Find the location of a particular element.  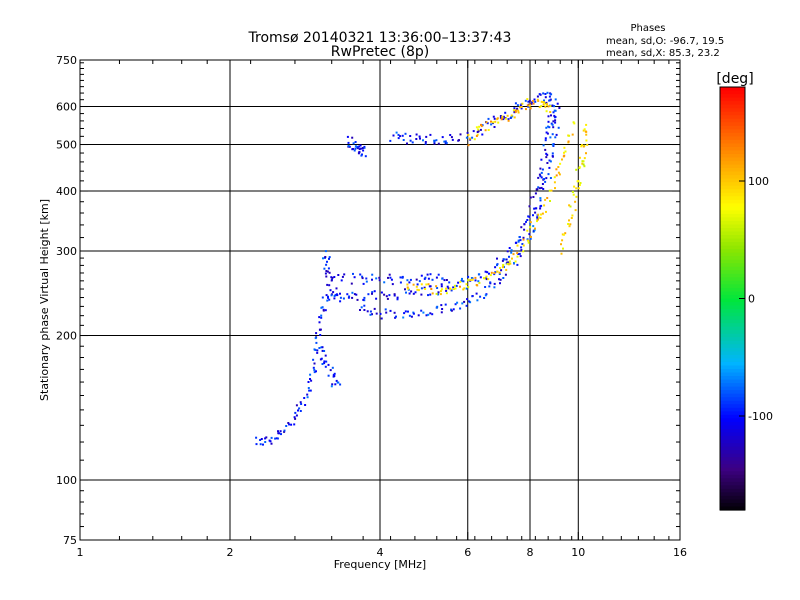

colorbar-tick-label: 100 is located at coordinates (758, 181).